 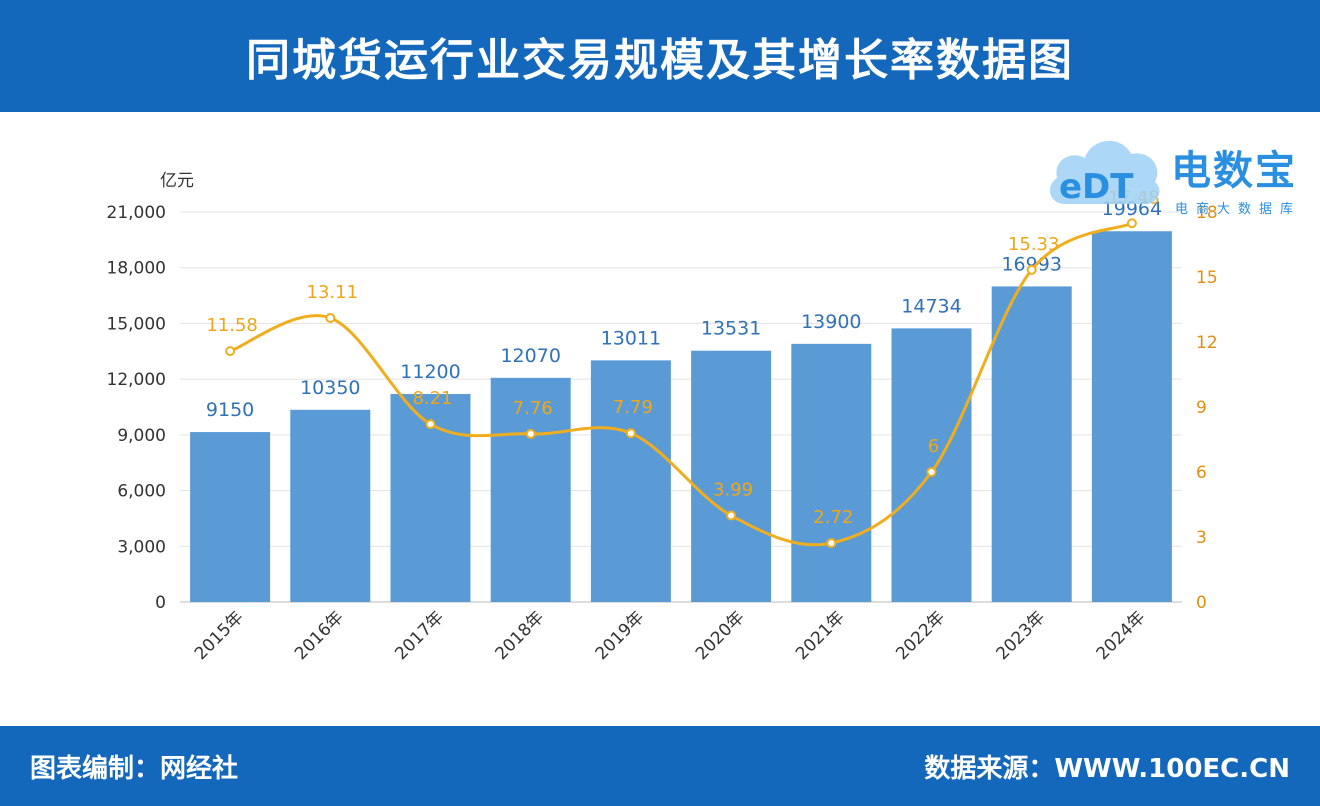 I want to click on x-tick-label: 2018年, so click(x=519, y=635).